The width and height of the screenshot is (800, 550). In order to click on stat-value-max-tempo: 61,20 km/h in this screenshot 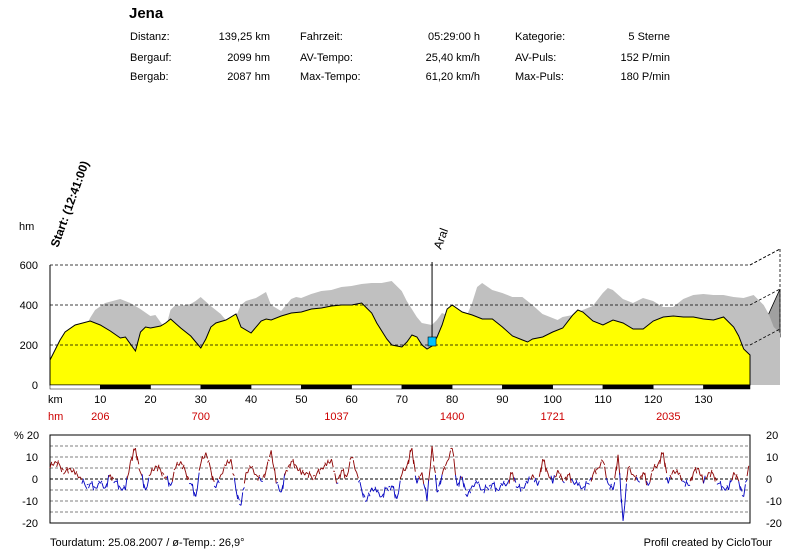, I will do `click(452, 77)`.